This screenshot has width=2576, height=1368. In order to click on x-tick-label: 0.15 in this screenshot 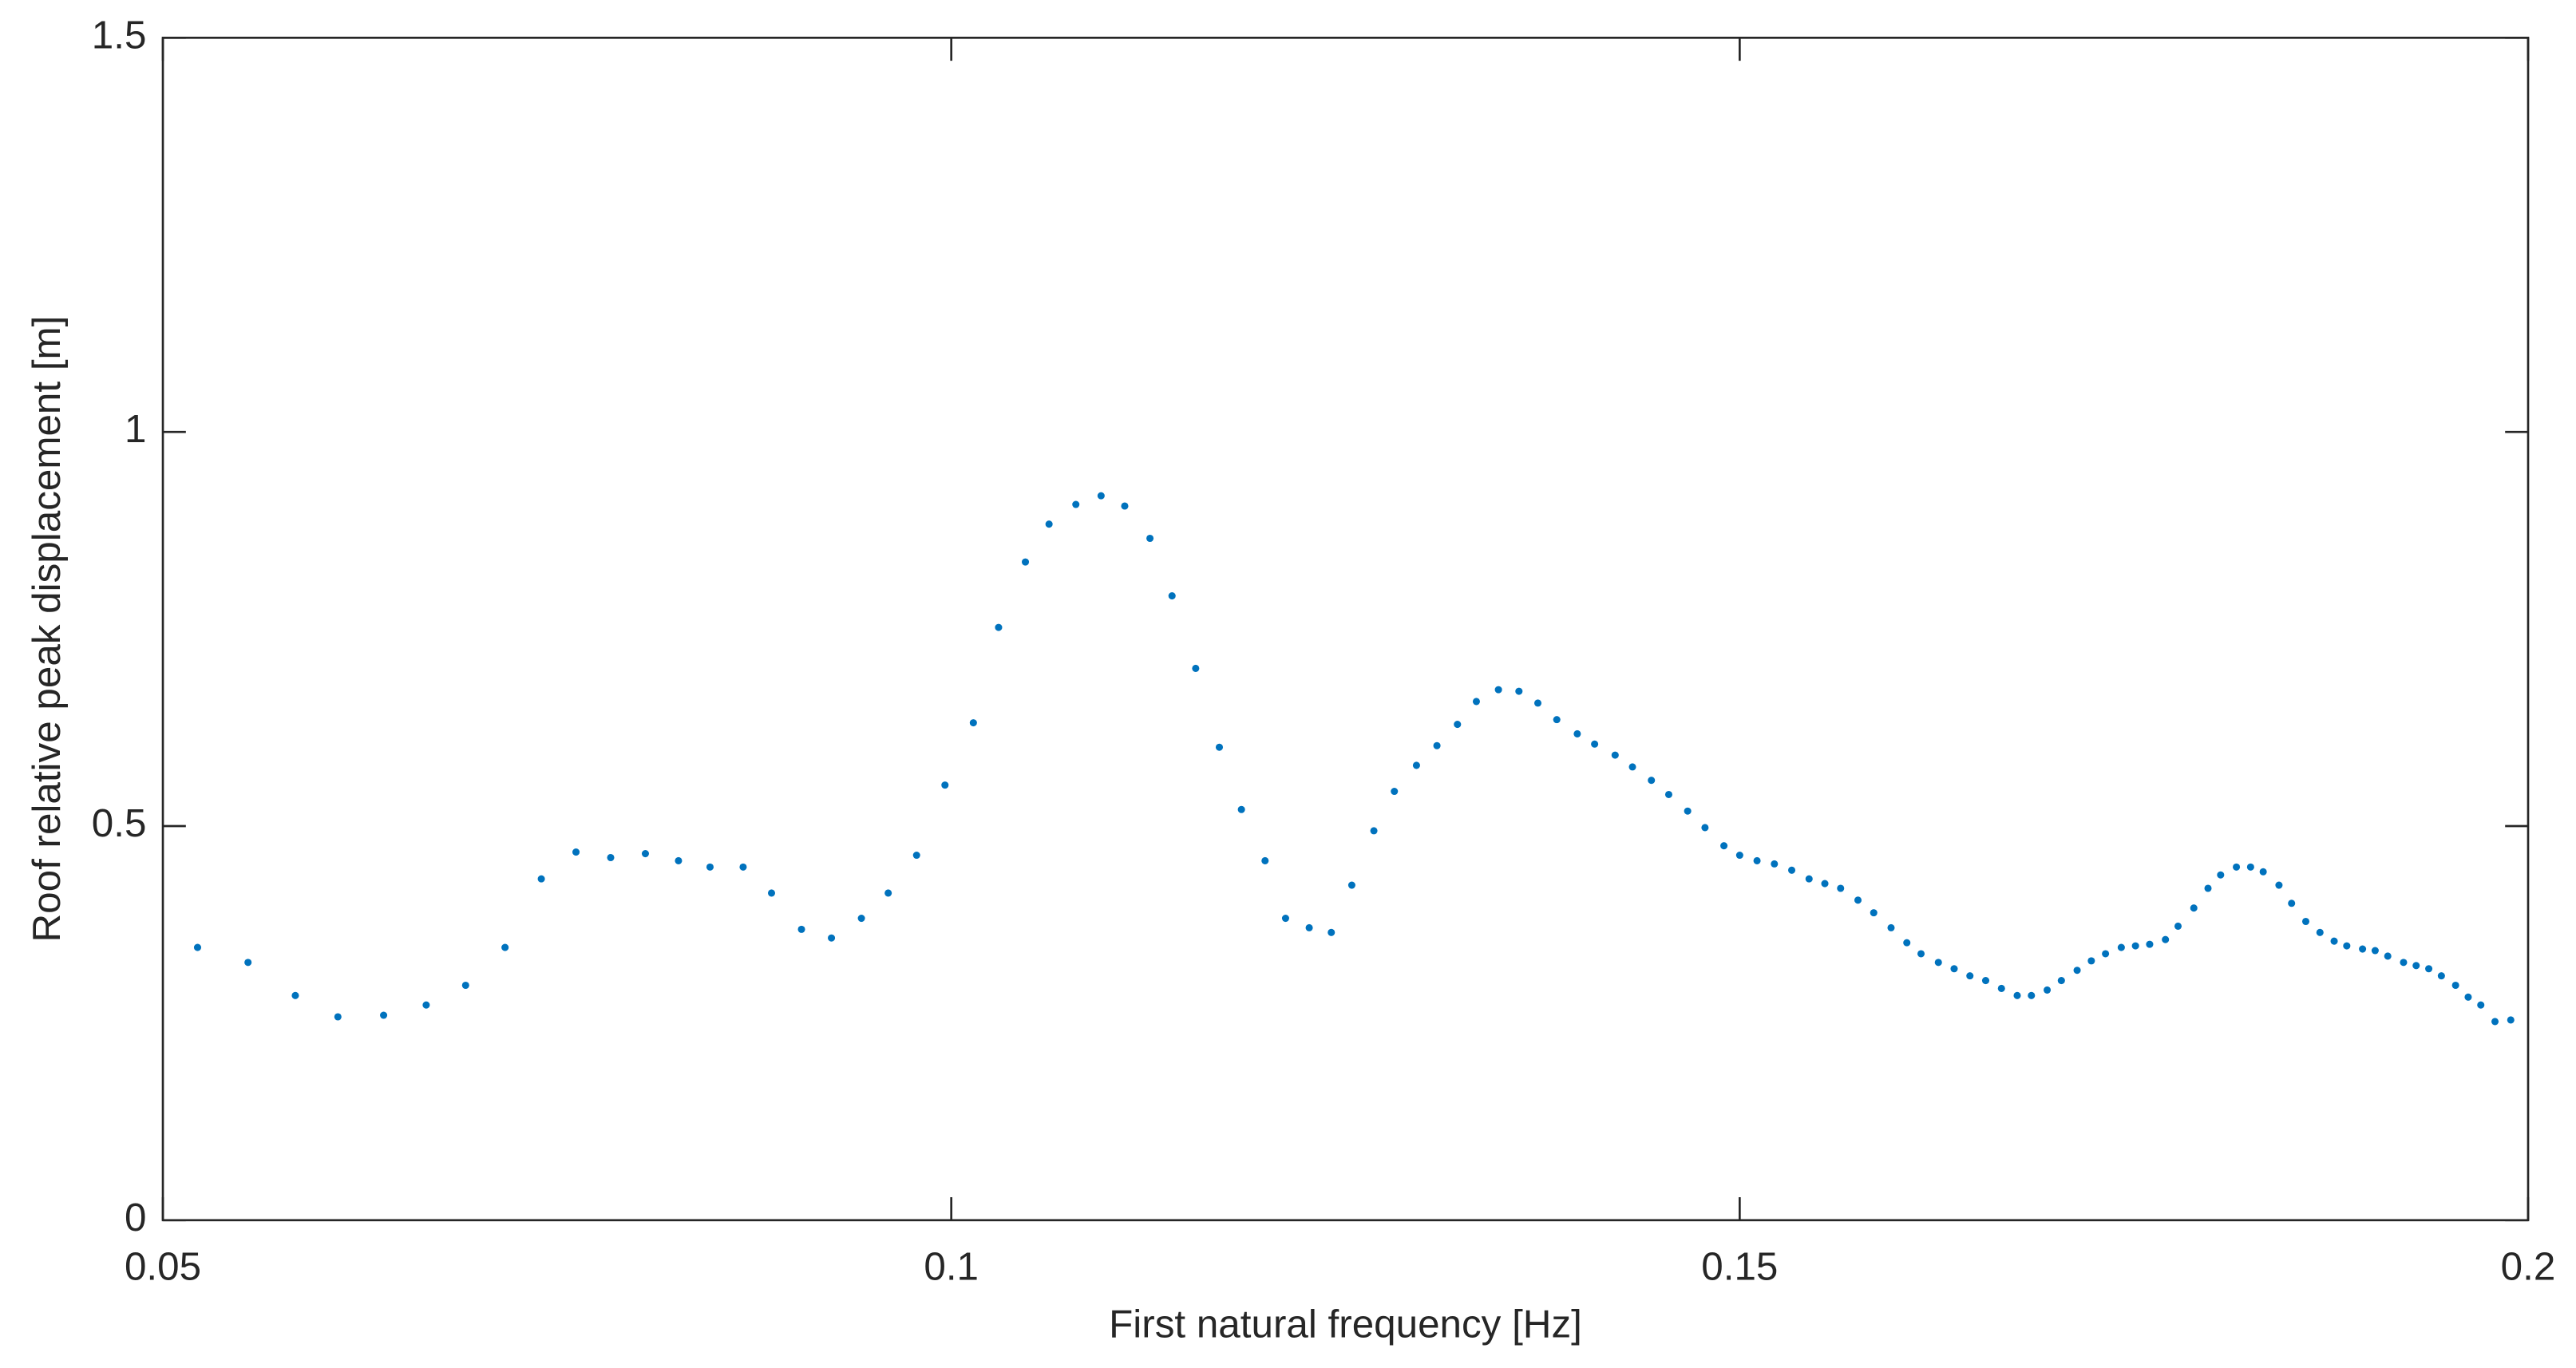, I will do `click(1739, 1267)`.